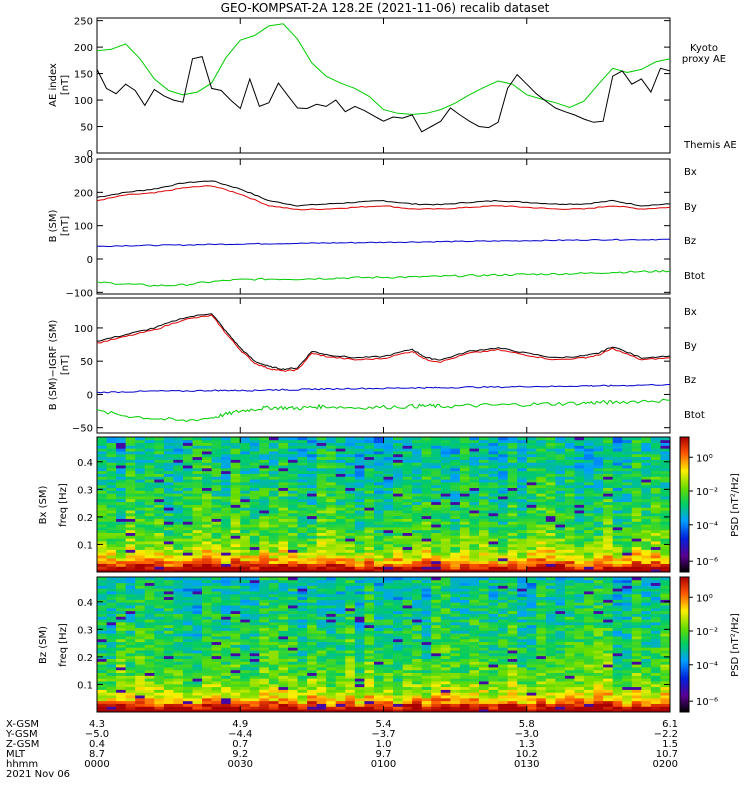  Describe the element at coordinates (383, 278) in the screenshot. I see `series-line-b-by` at that location.